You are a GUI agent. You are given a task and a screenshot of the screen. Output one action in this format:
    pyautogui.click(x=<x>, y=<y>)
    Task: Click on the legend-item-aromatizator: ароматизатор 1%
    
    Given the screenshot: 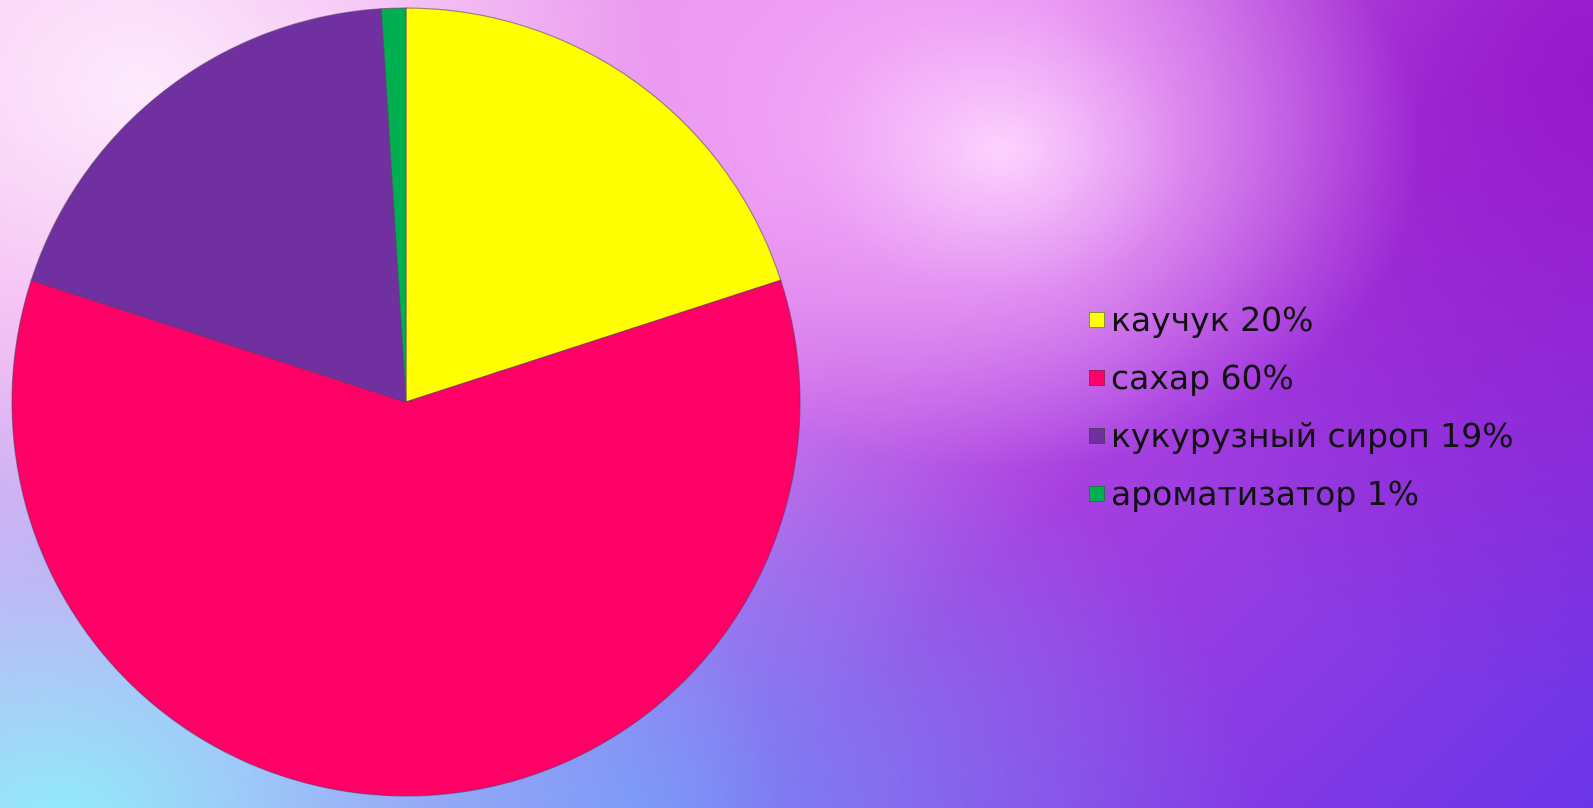 What is the action you would take?
    pyautogui.click(x=1301, y=503)
    